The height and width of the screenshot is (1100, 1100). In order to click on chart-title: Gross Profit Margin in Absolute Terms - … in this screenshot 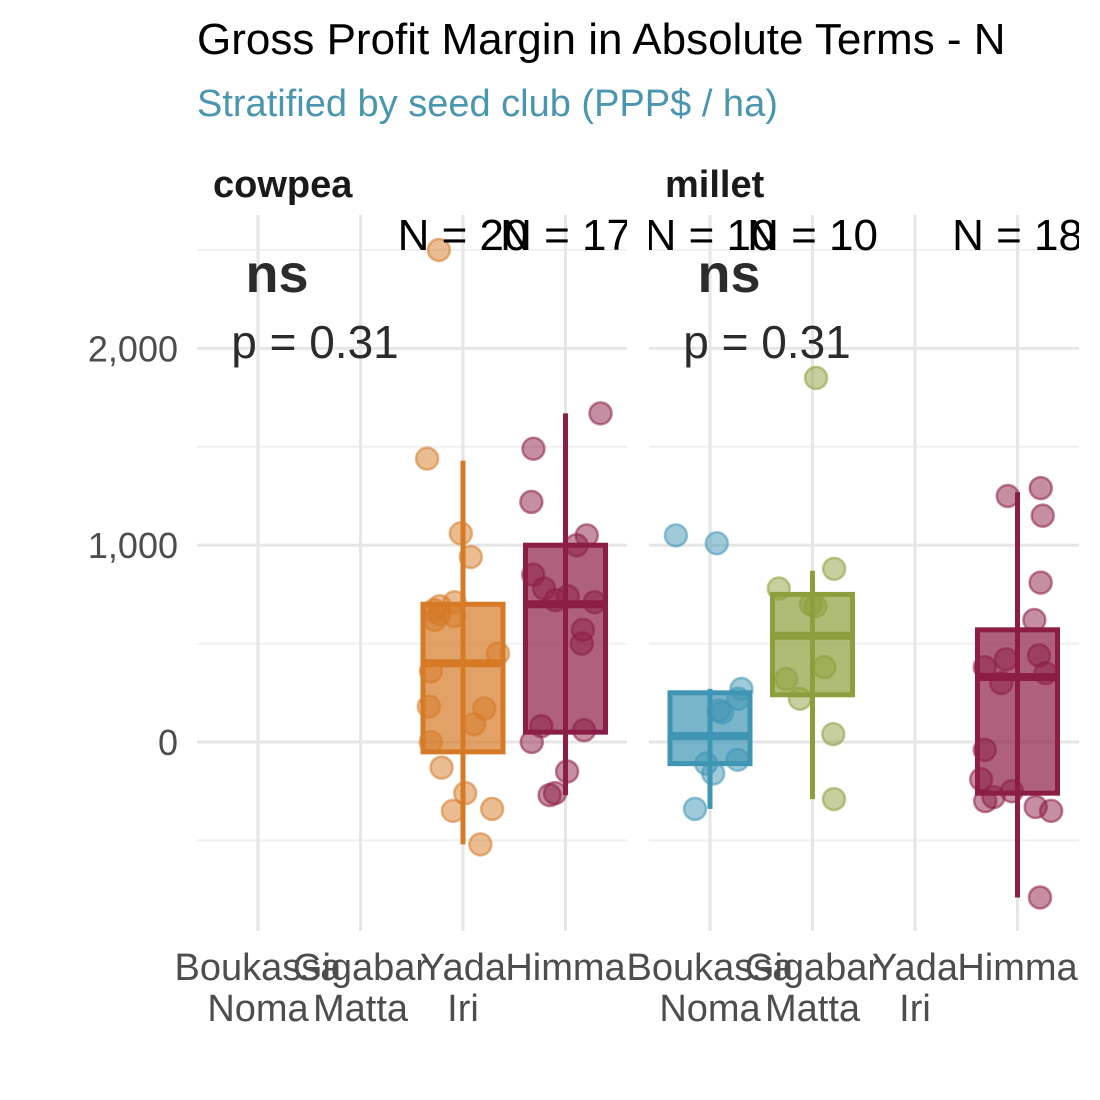, I will do `click(601, 39)`.